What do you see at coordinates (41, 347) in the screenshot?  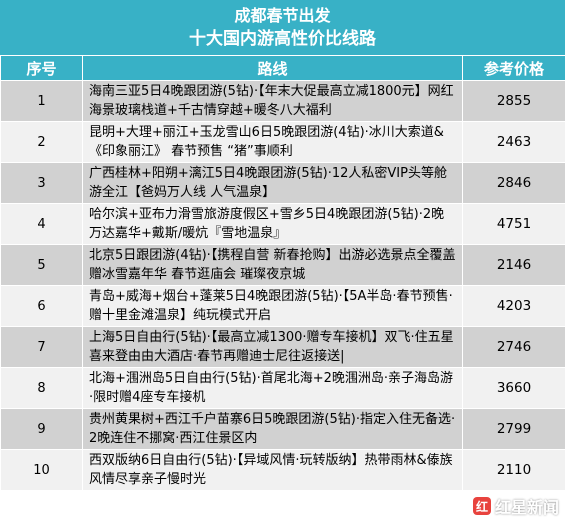 I see `row-index: 7` at bounding box center [41, 347].